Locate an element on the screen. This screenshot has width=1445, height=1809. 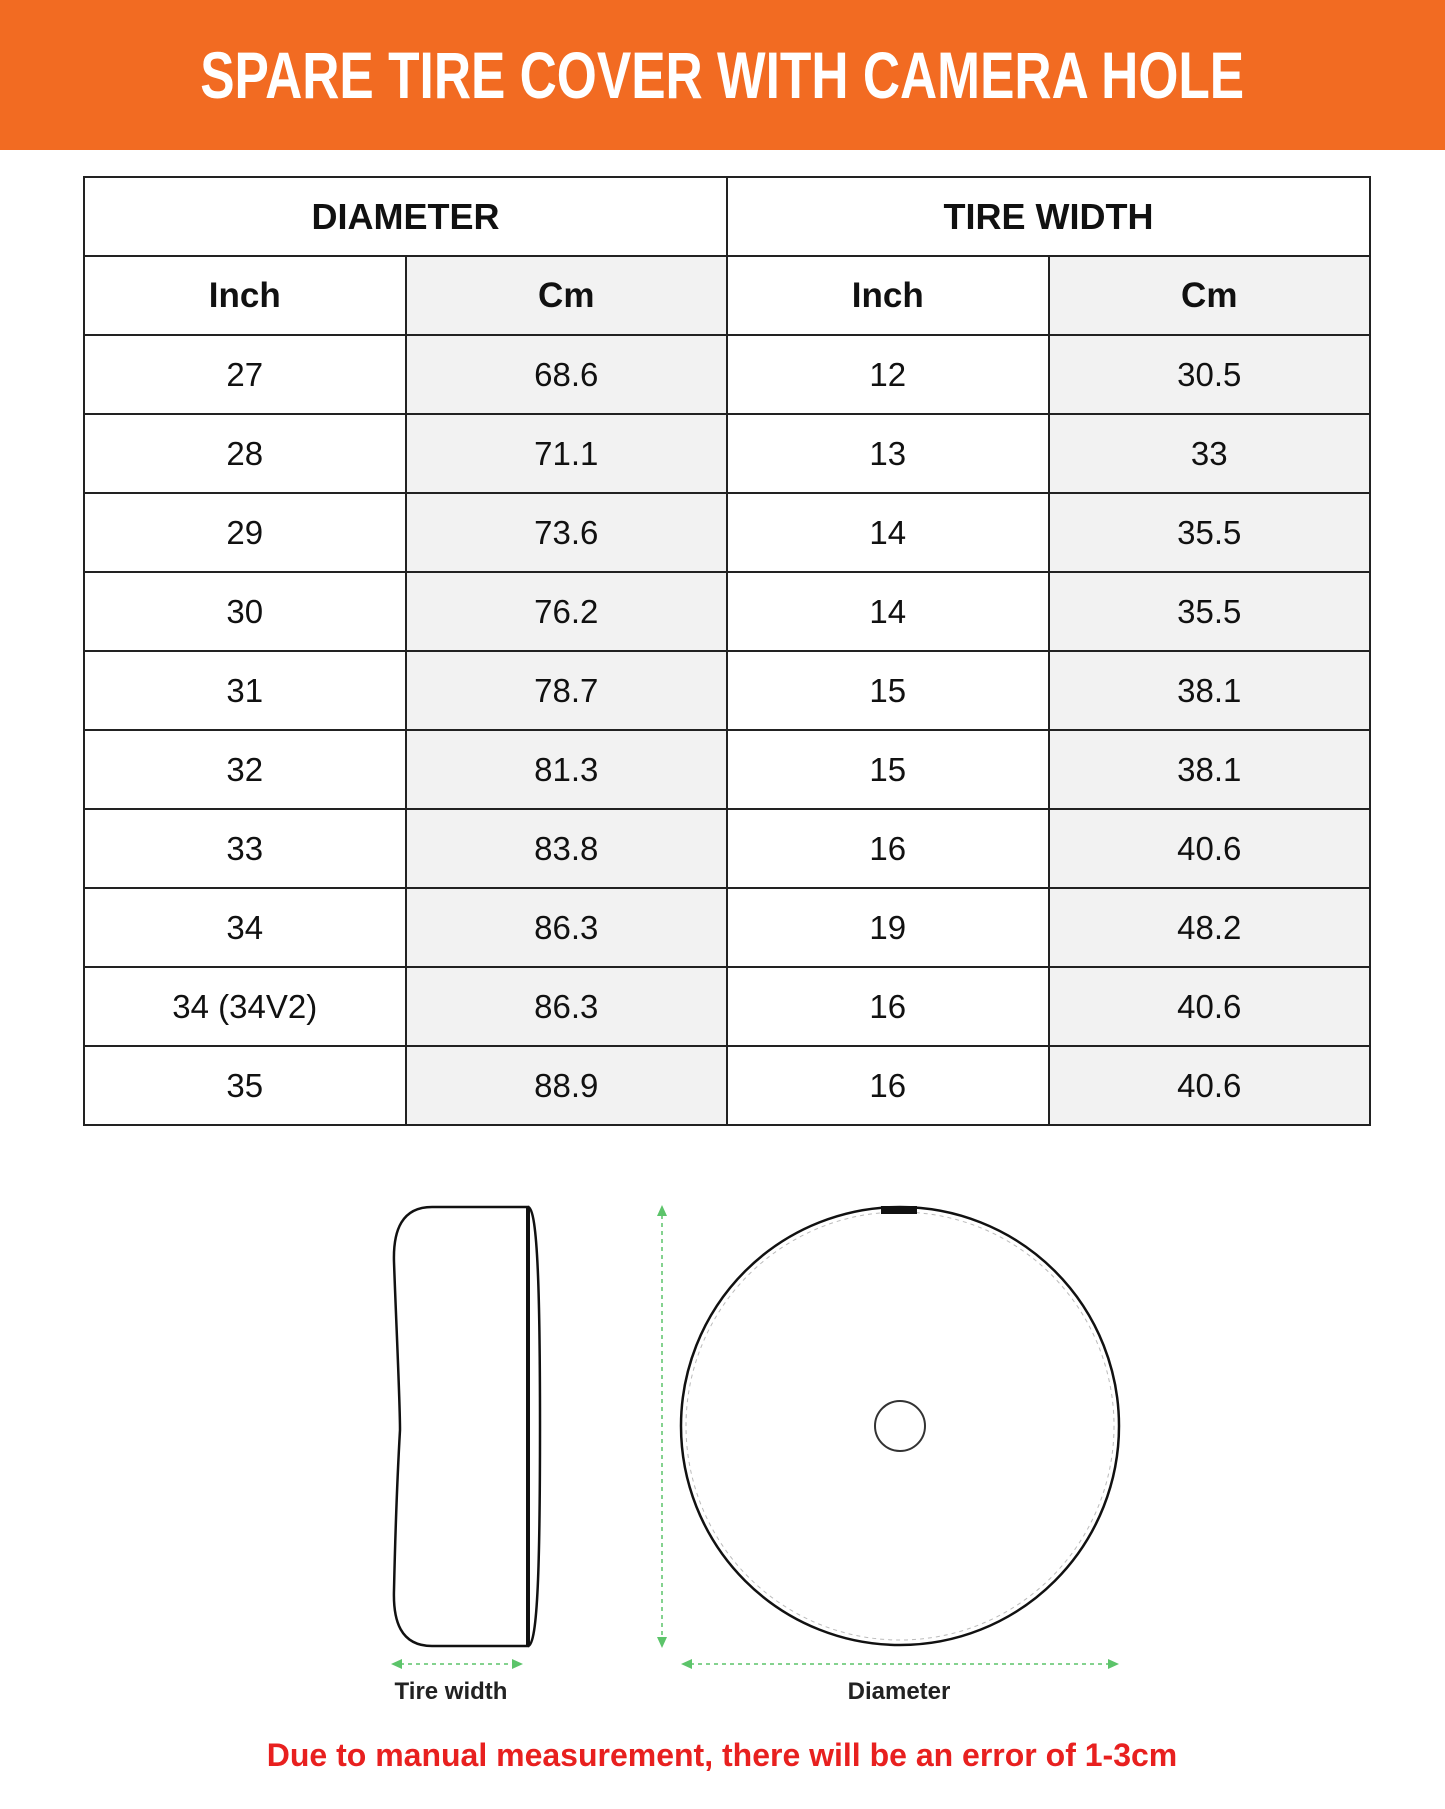
table-cell: 19 is located at coordinates (888, 927).